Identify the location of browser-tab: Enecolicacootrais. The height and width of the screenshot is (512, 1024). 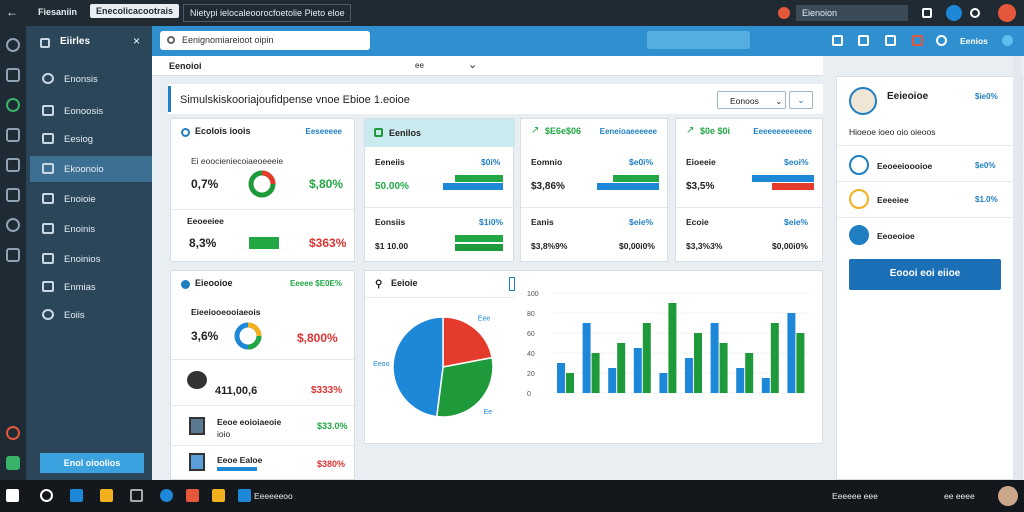
(135, 11).